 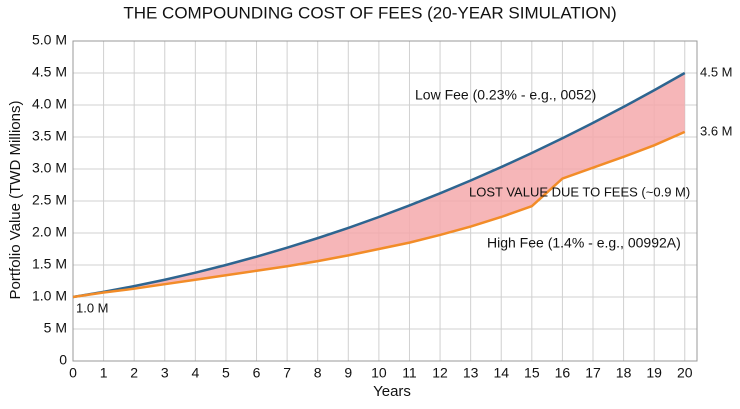 What do you see at coordinates (685, 373) in the screenshot?
I see `x-tick-label: 20` at bounding box center [685, 373].